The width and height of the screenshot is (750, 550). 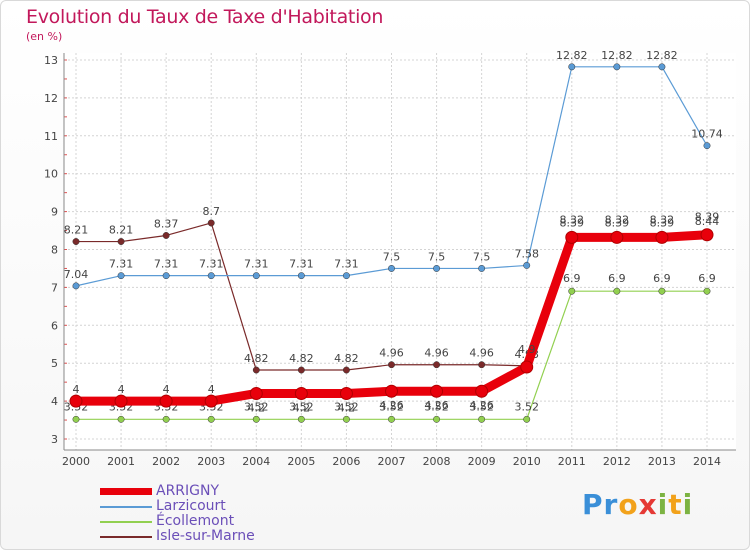 What do you see at coordinates (611, 504) in the screenshot?
I see `logo-letter: r` at bounding box center [611, 504].